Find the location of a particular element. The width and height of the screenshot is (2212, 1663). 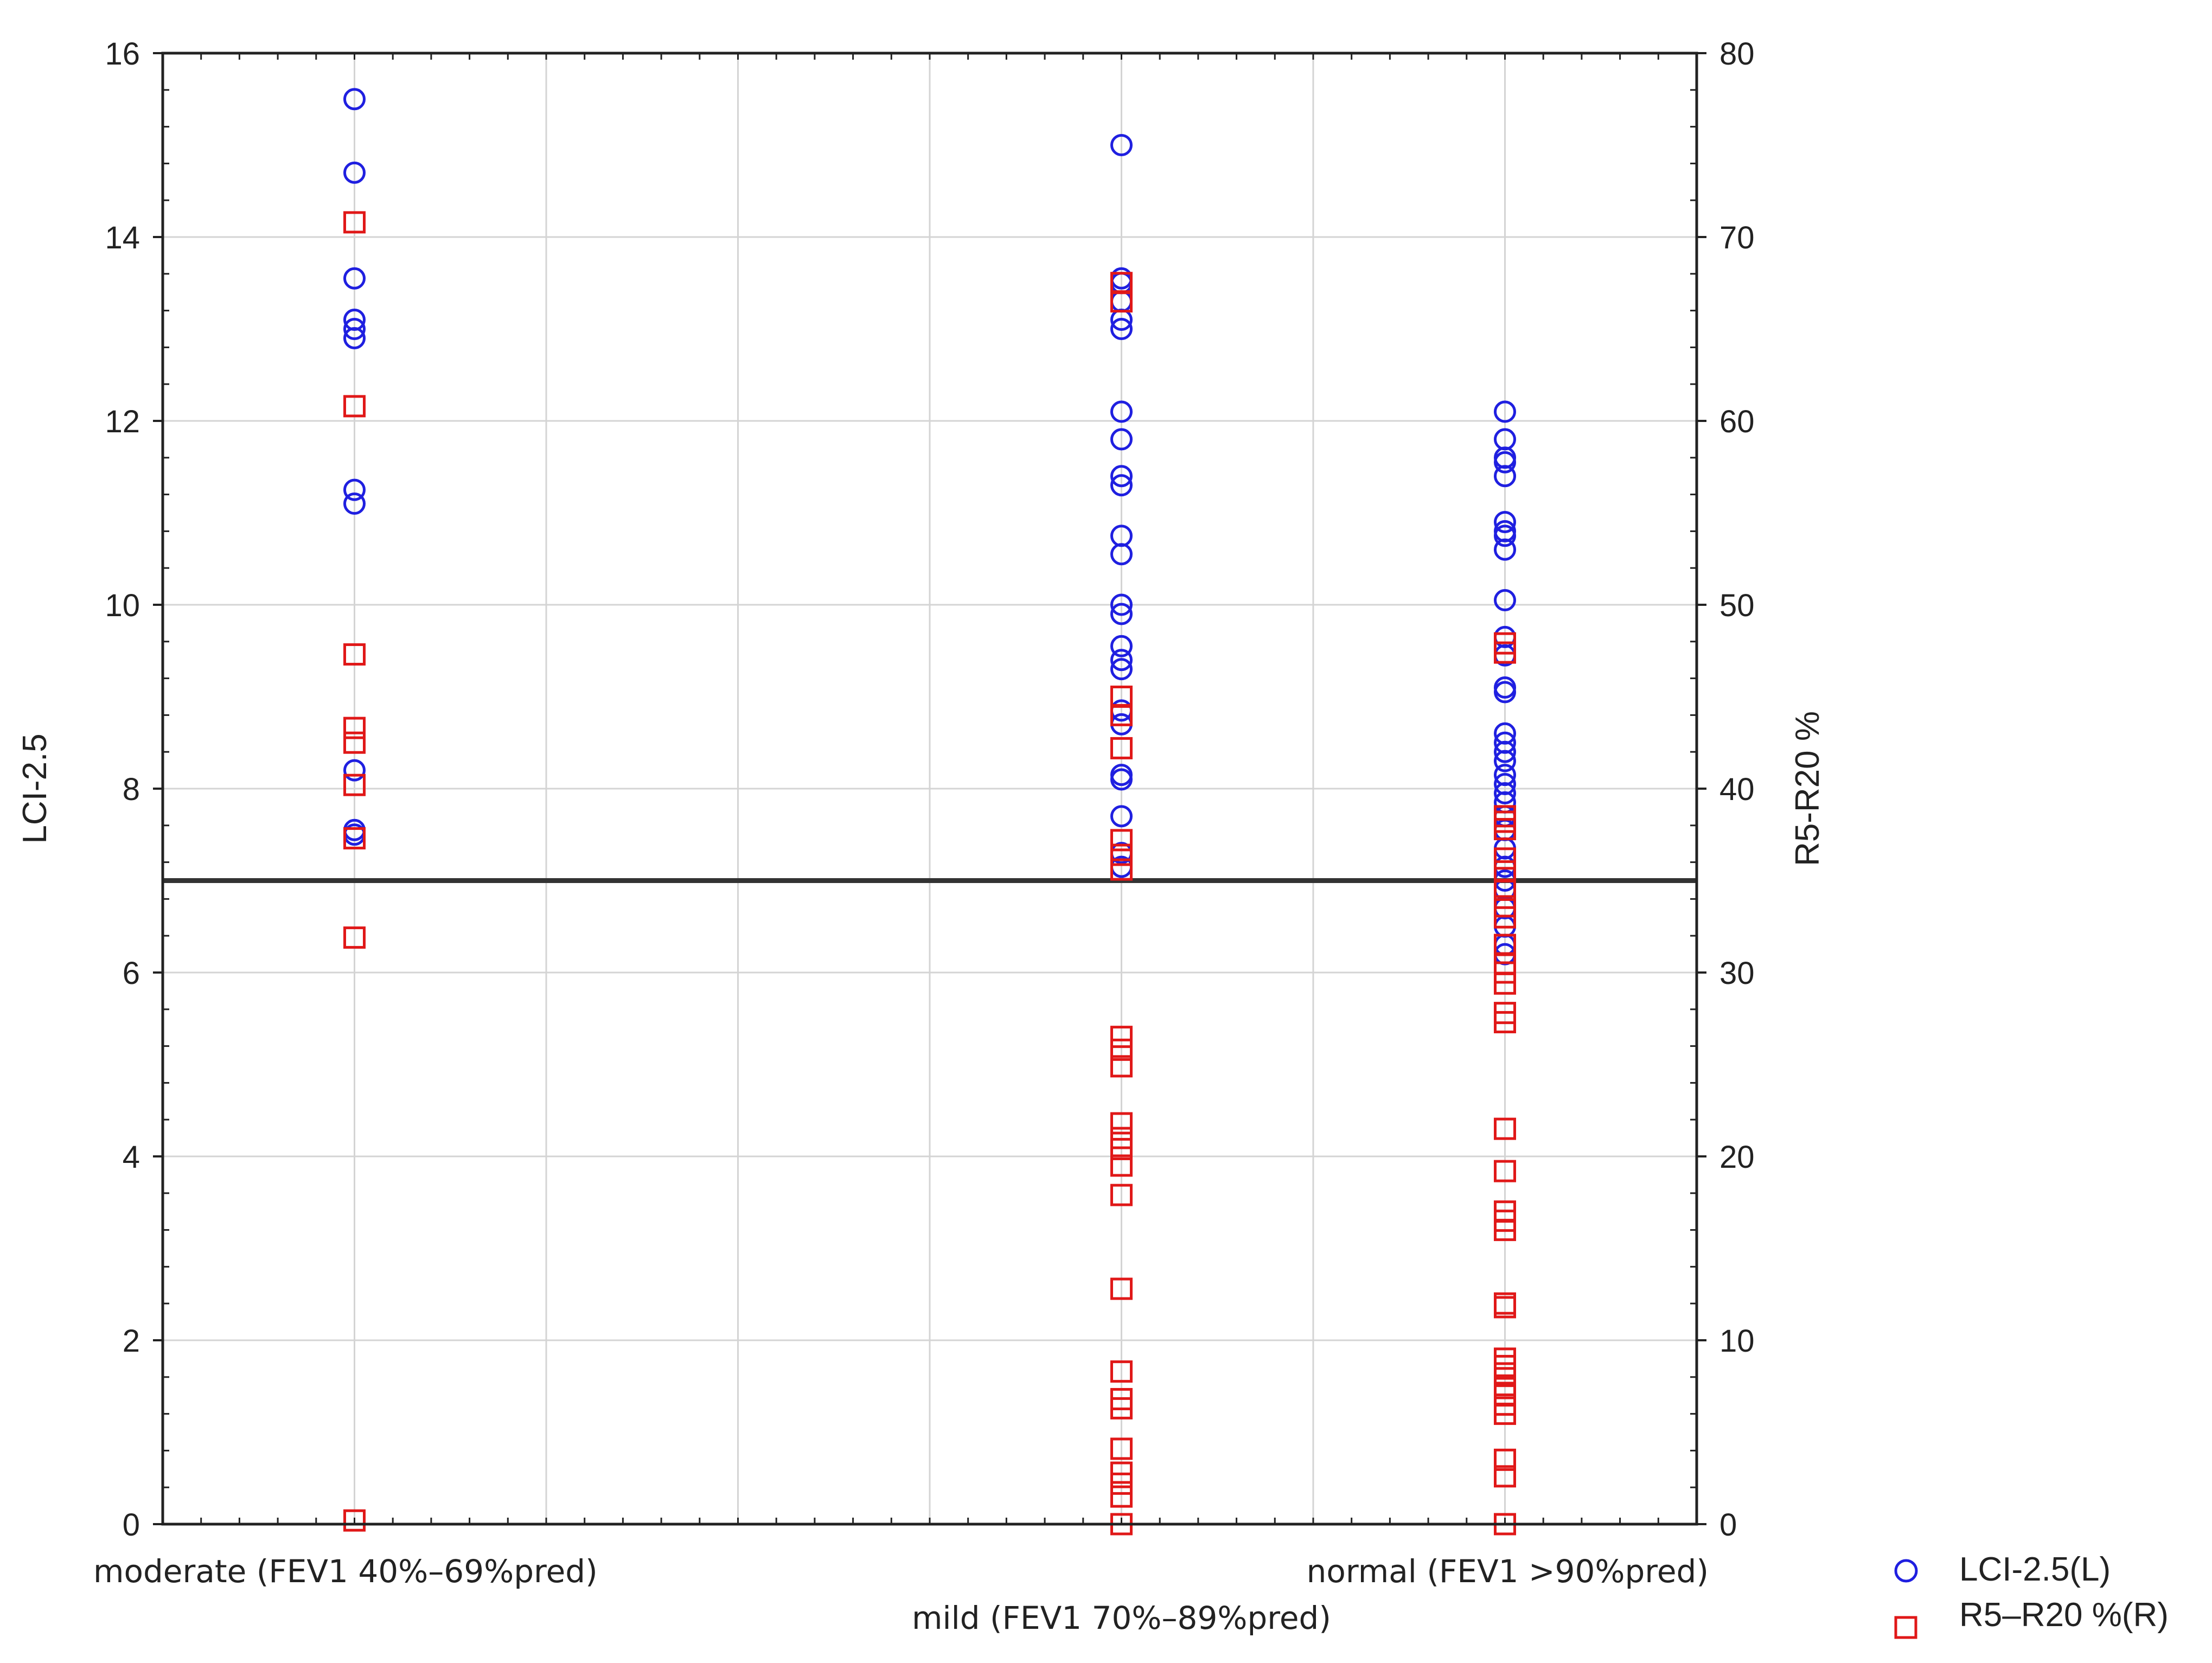

y-left-tick-label: 8 is located at coordinates (131, 790).